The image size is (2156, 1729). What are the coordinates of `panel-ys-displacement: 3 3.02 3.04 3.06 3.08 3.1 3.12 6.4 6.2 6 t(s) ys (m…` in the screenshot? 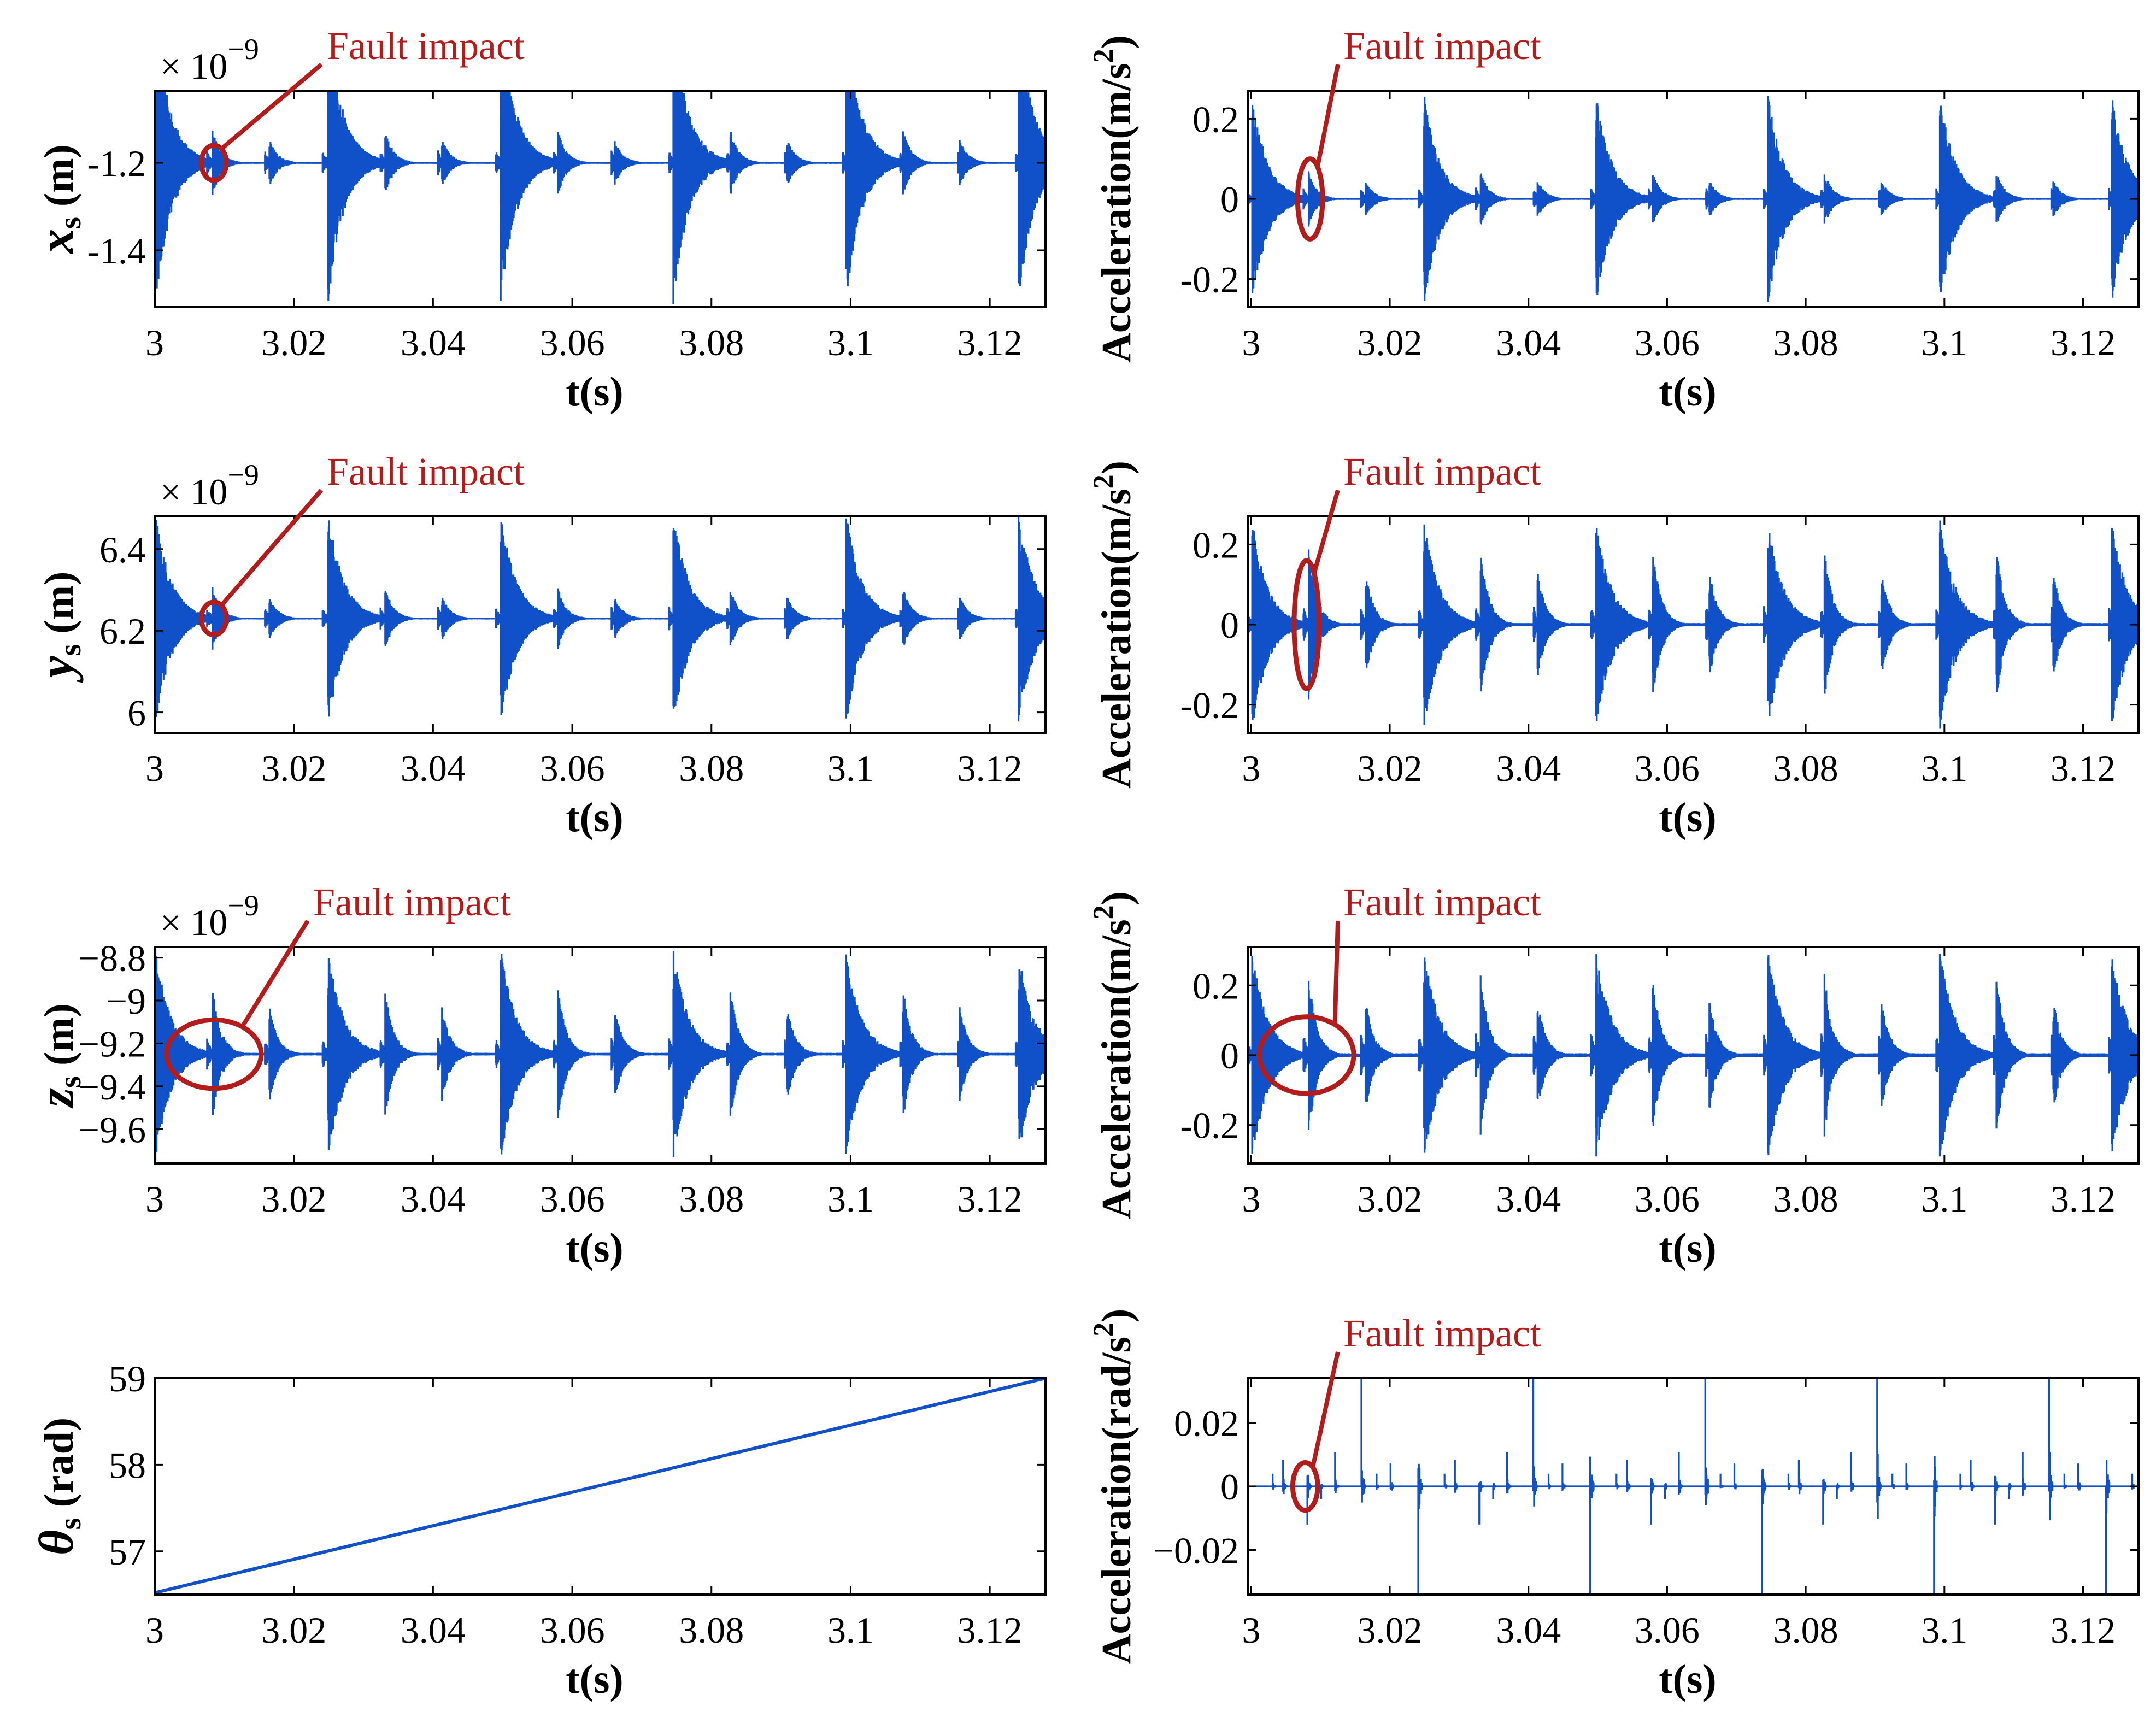 It's located at (538, 645).